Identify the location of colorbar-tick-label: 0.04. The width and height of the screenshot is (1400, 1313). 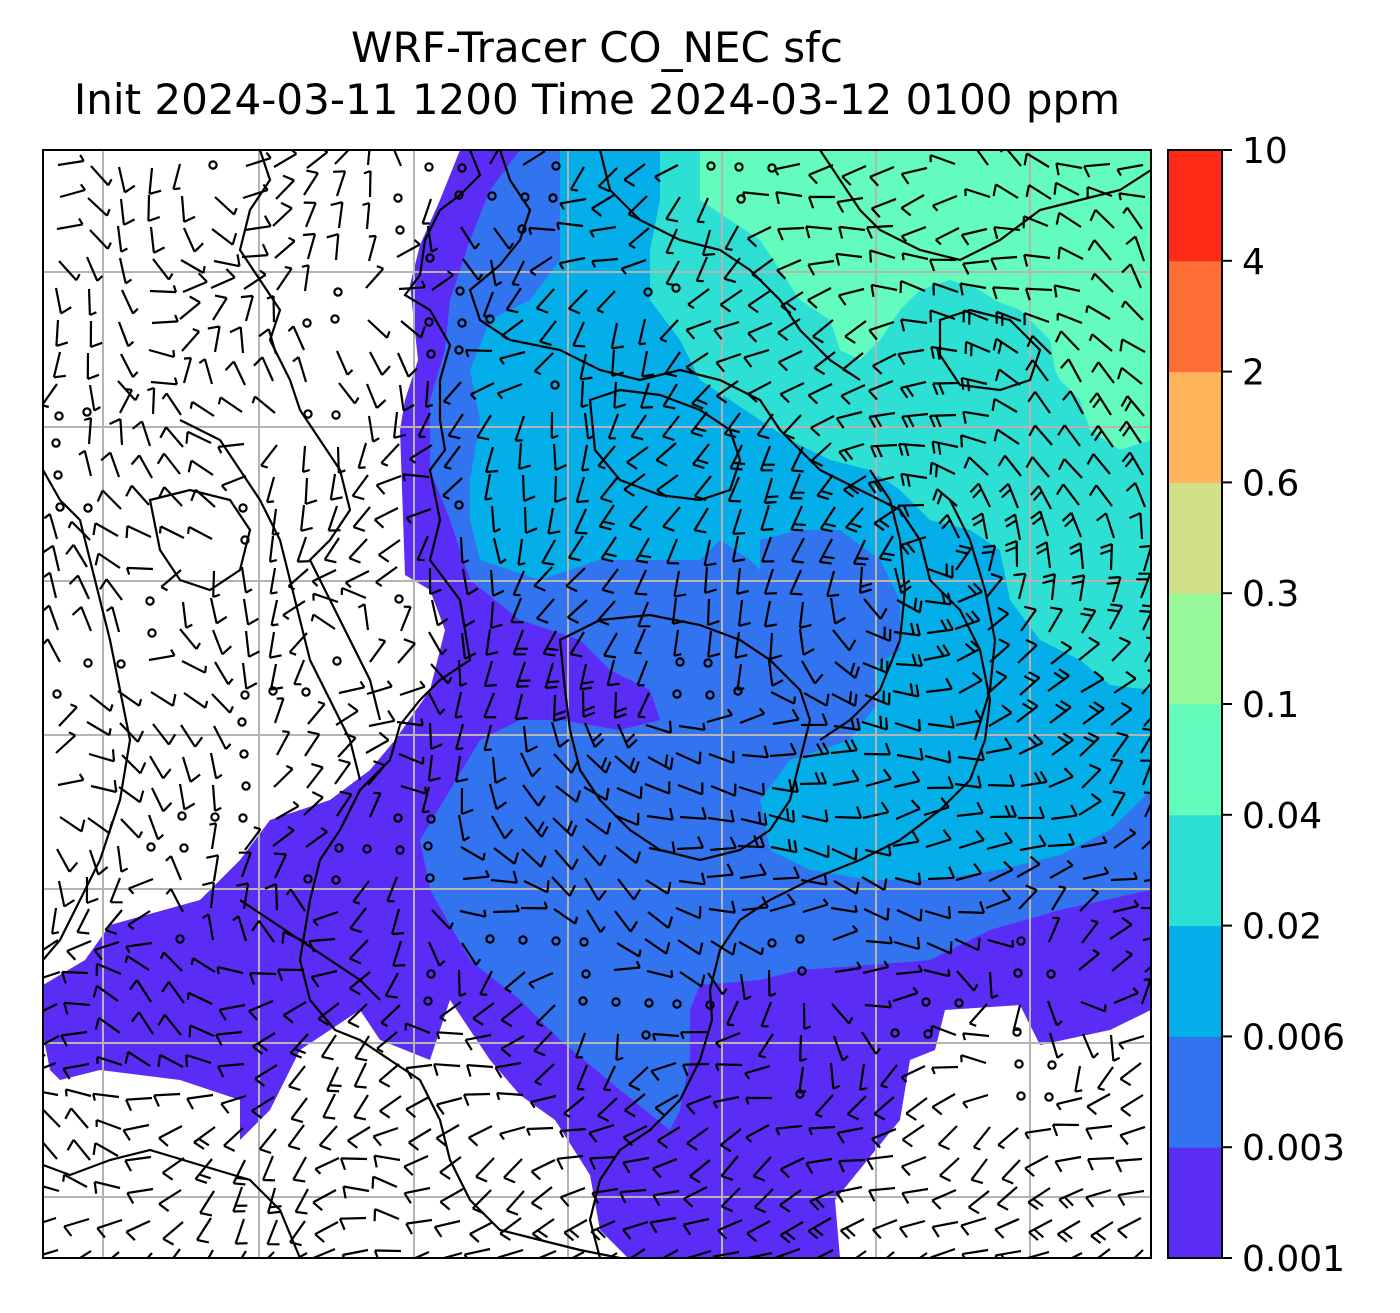
(1282, 816).